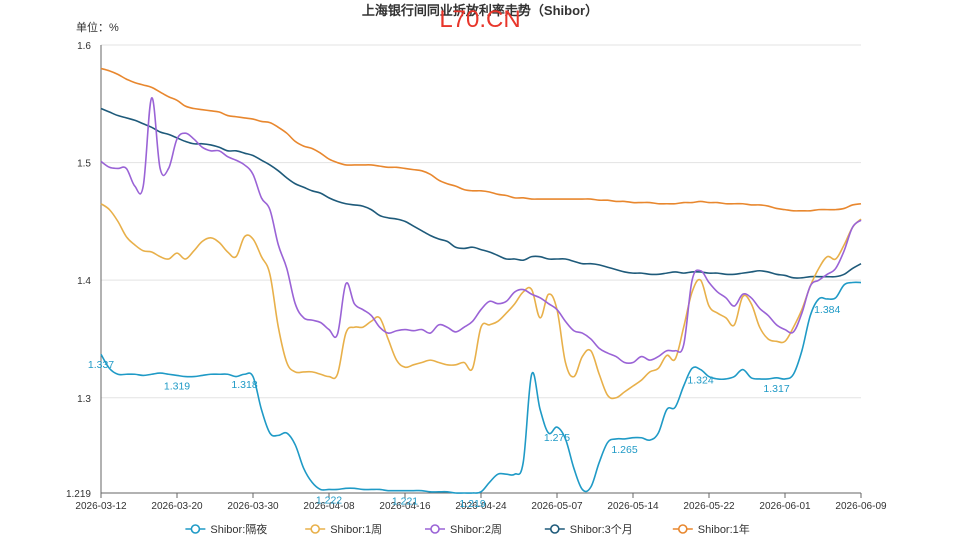 The height and width of the screenshot is (539, 959). Describe the element at coordinates (177, 386) in the screenshot. I see `data-label: 1.319` at that location.